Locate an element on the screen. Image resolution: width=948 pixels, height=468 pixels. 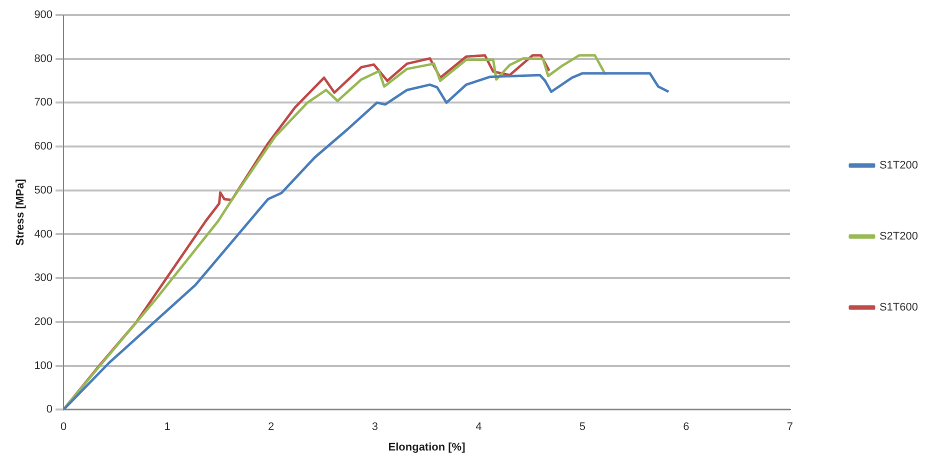
x-tick-label: 7 is located at coordinates (790, 427).